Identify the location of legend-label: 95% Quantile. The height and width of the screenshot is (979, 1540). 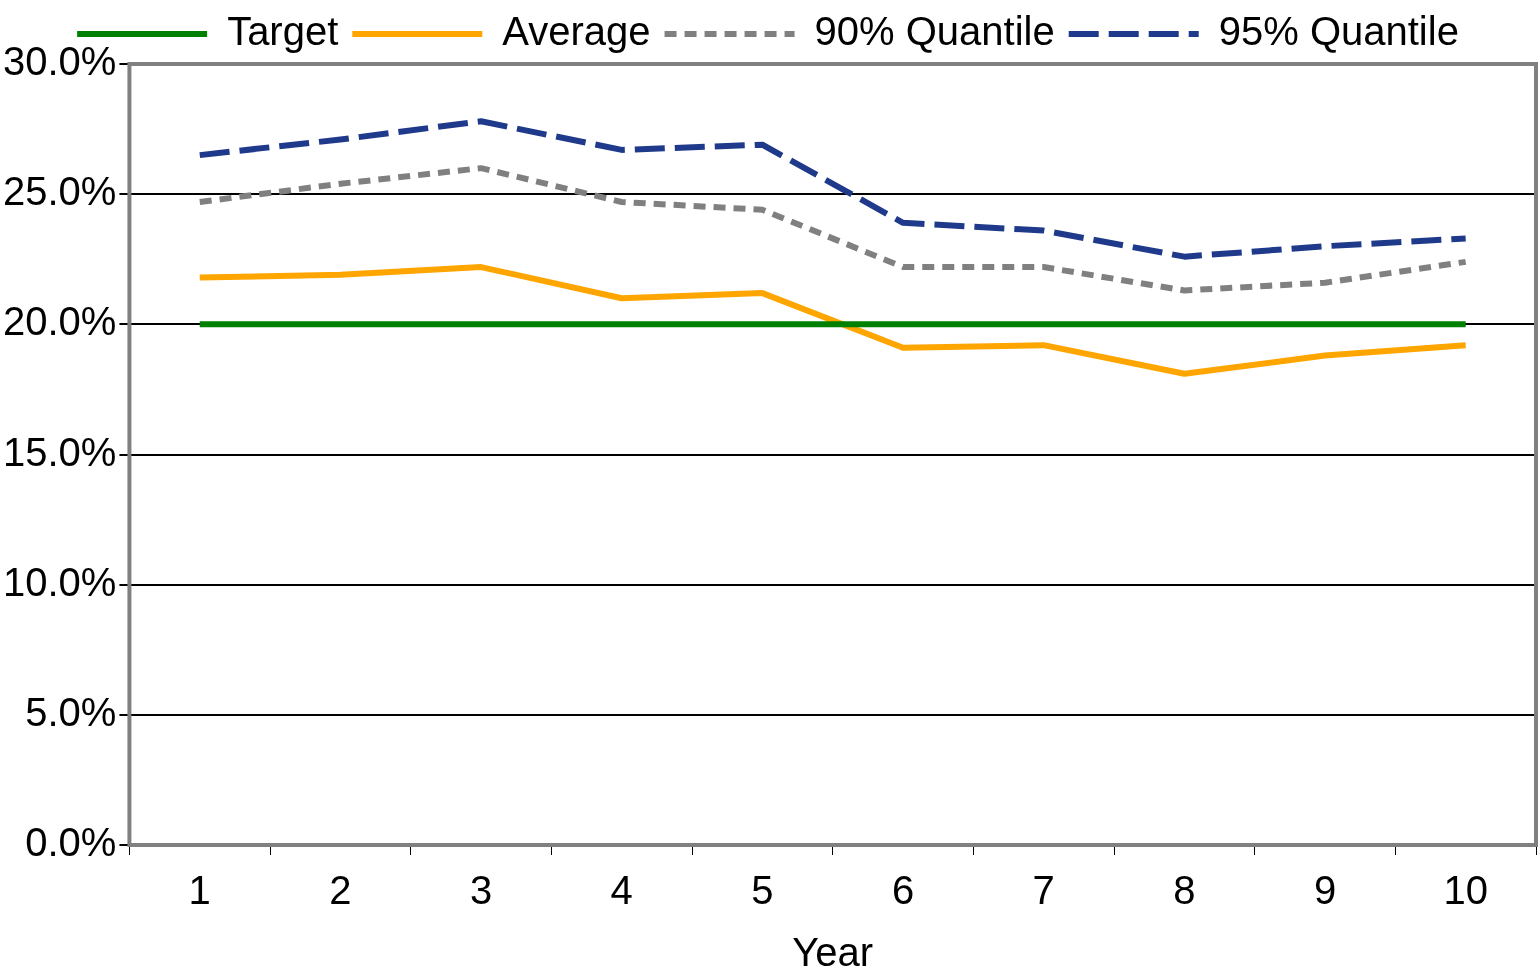
(1338, 31).